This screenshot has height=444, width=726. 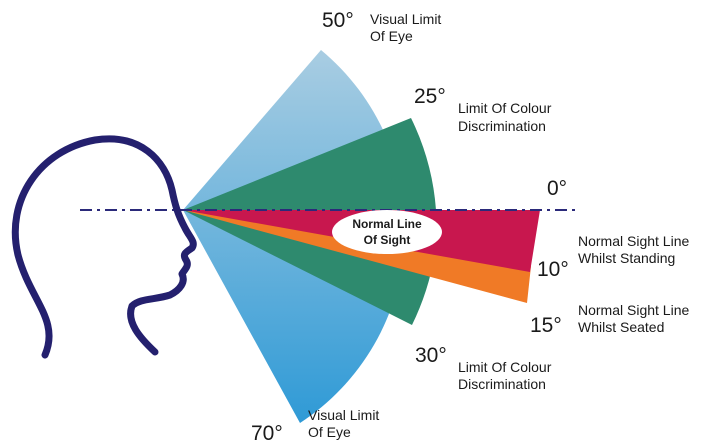 What do you see at coordinates (431, 355) in the screenshot?
I see `angle-degree: 30°` at bounding box center [431, 355].